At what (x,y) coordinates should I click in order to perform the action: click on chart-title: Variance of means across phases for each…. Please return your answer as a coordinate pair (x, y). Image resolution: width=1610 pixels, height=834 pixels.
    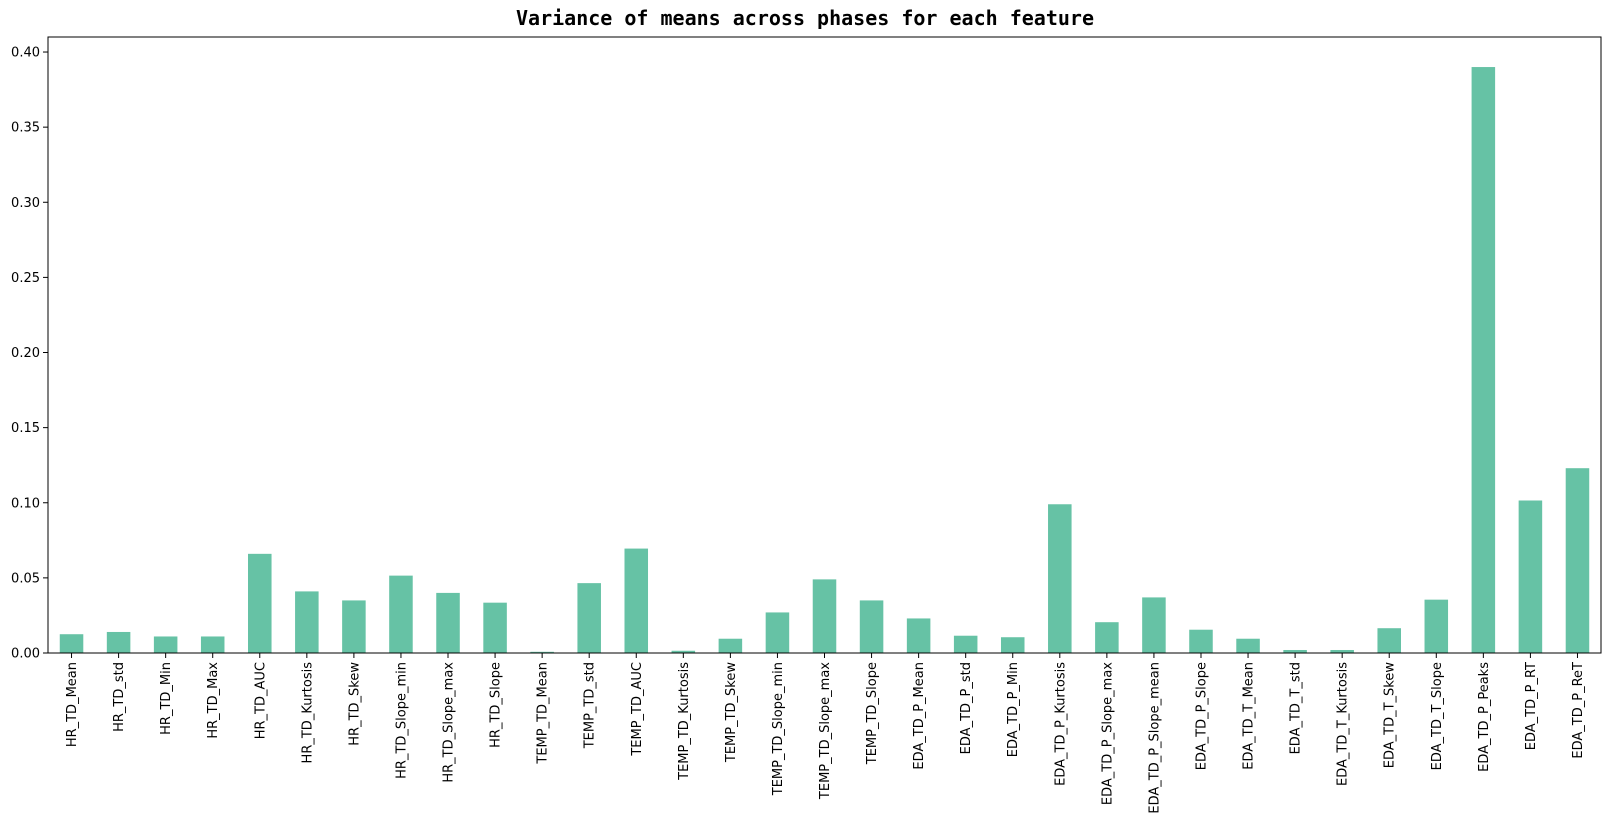
    Looking at the image, I should click on (805, 18).